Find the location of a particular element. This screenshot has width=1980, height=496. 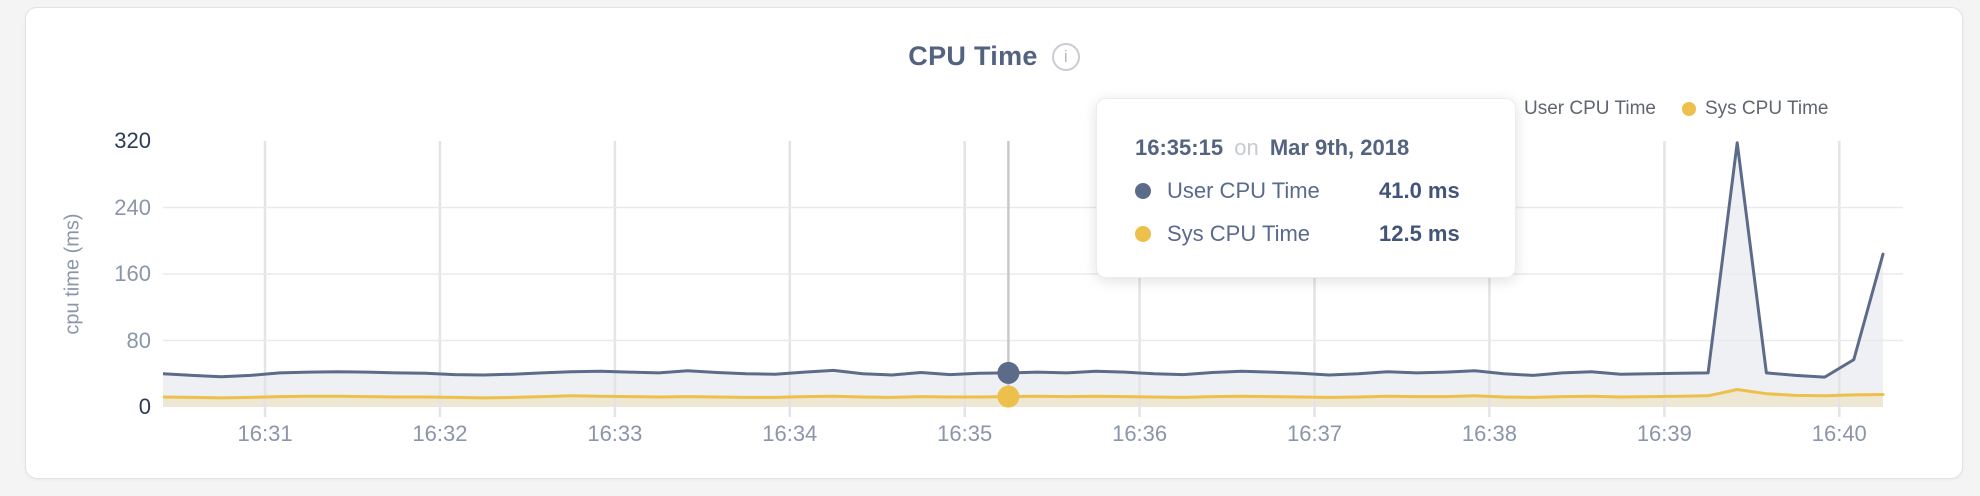

tooltip-dot-sys-cpu is located at coordinates (1143, 234).